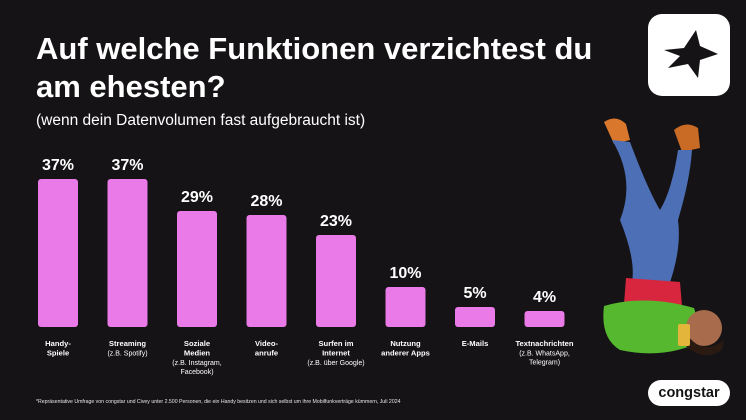 The image size is (746, 420). Describe the element at coordinates (544, 354) in the screenshot. I see `category-sublabel-7-0: (z.B. WhatsApp,` at that location.